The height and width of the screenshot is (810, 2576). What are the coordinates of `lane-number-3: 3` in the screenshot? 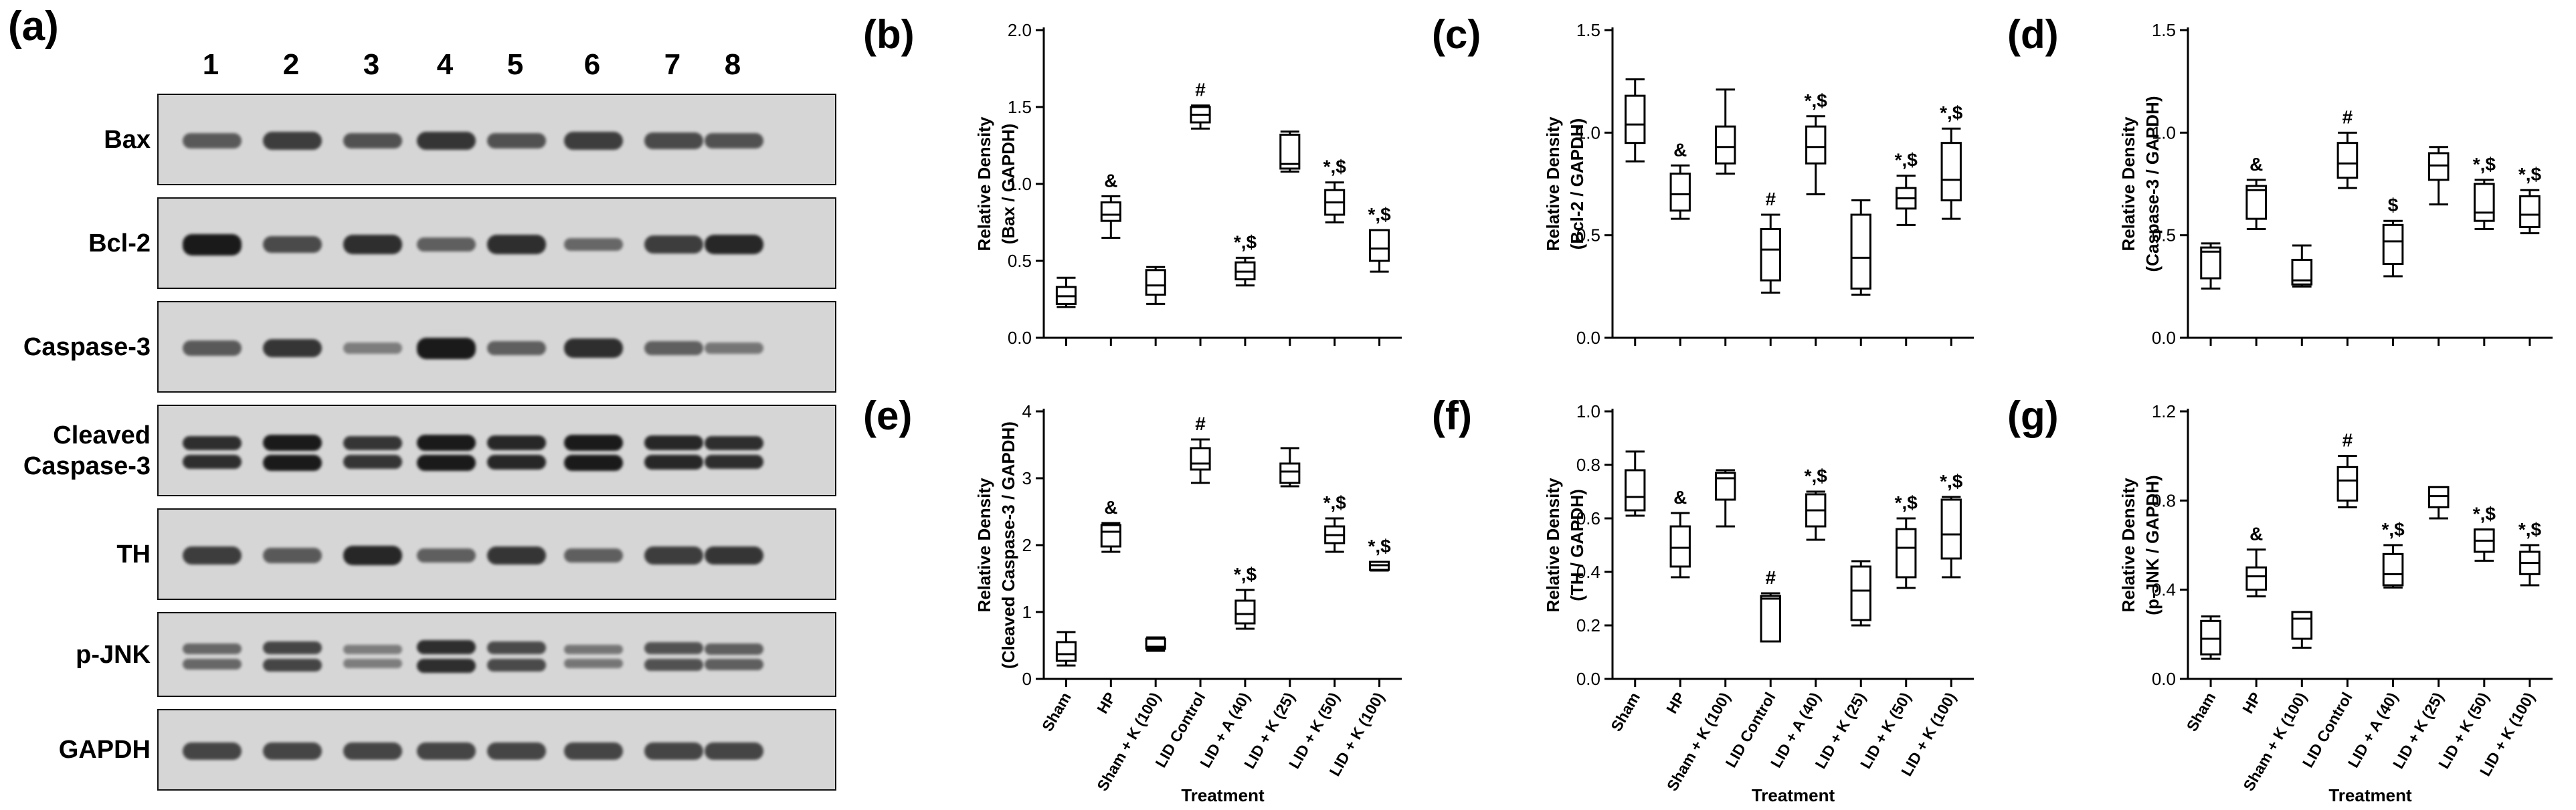 It's located at (371, 64).